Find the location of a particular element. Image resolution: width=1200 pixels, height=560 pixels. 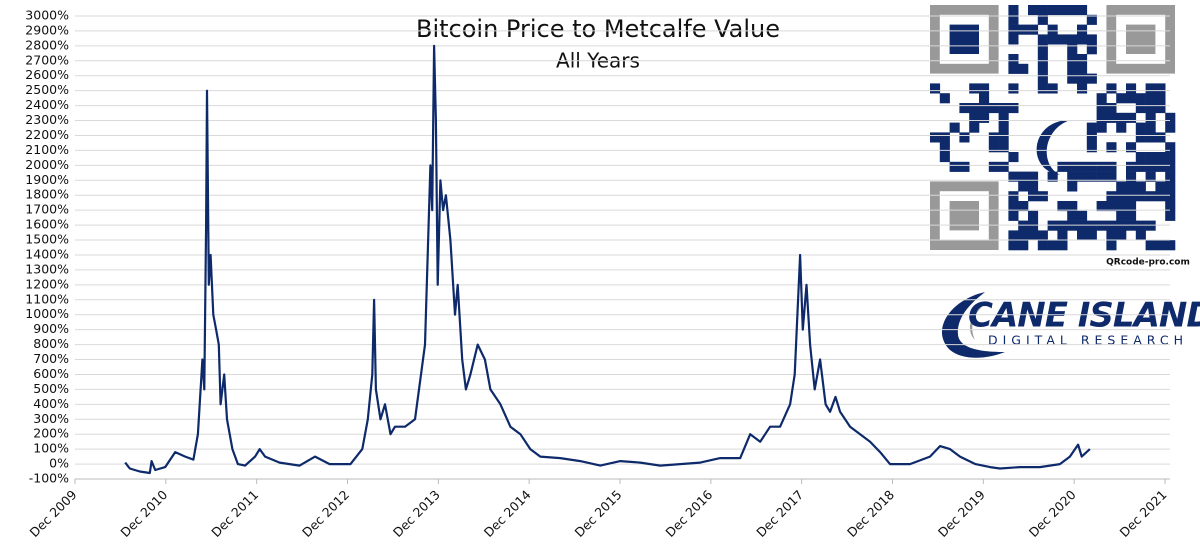

y-tick-label: 1400% is located at coordinates (47, 253).